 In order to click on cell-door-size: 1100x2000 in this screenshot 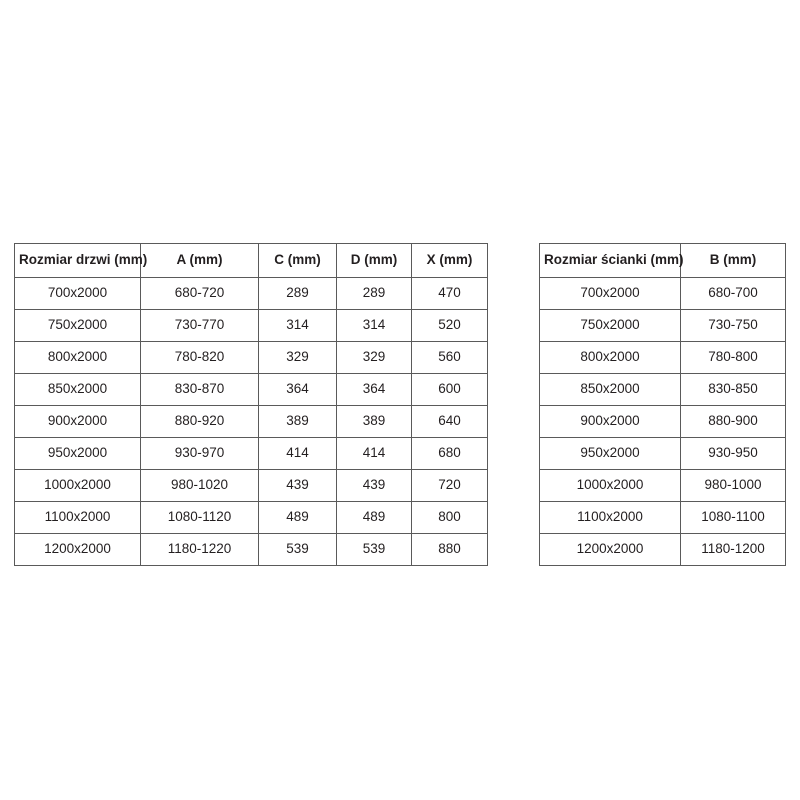, I will do `click(77, 517)`.